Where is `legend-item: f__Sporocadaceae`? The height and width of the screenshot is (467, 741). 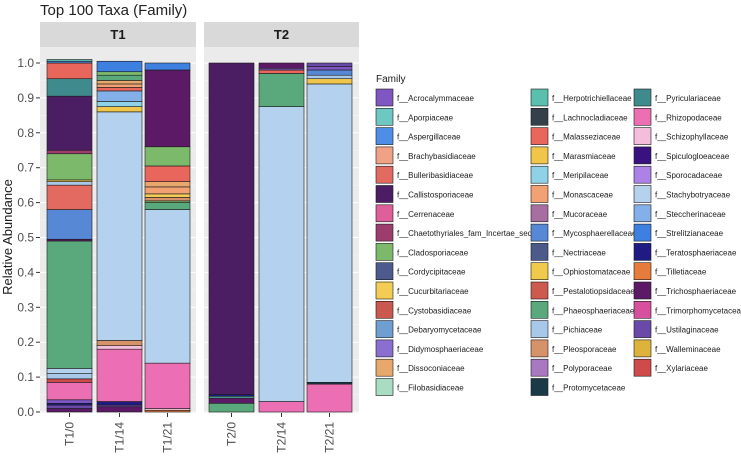
legend-item: f__Sporocadaceae is located at coordinates (678, 174).